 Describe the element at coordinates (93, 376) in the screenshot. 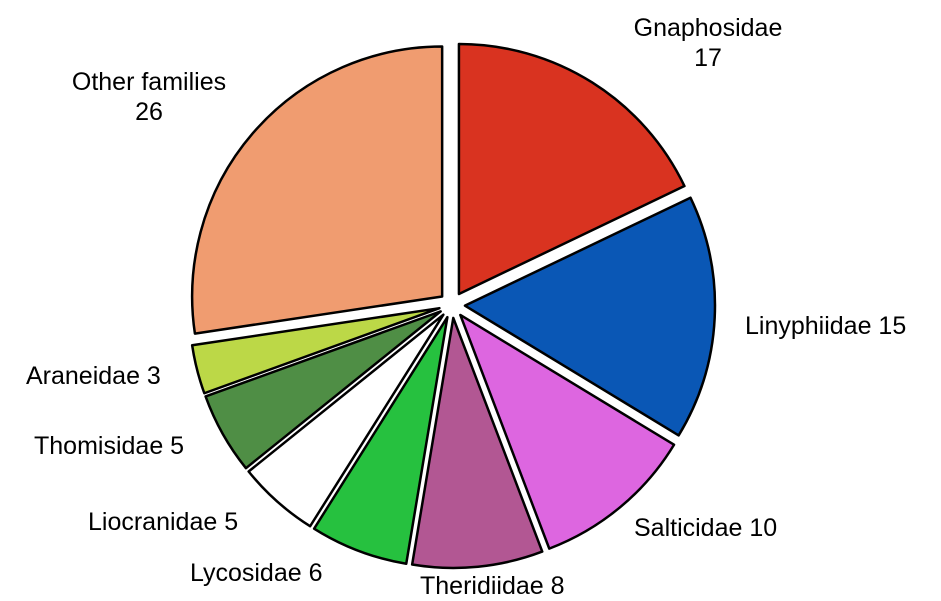

I see `slice-label-araneidae: Araneidae 3` at that location.